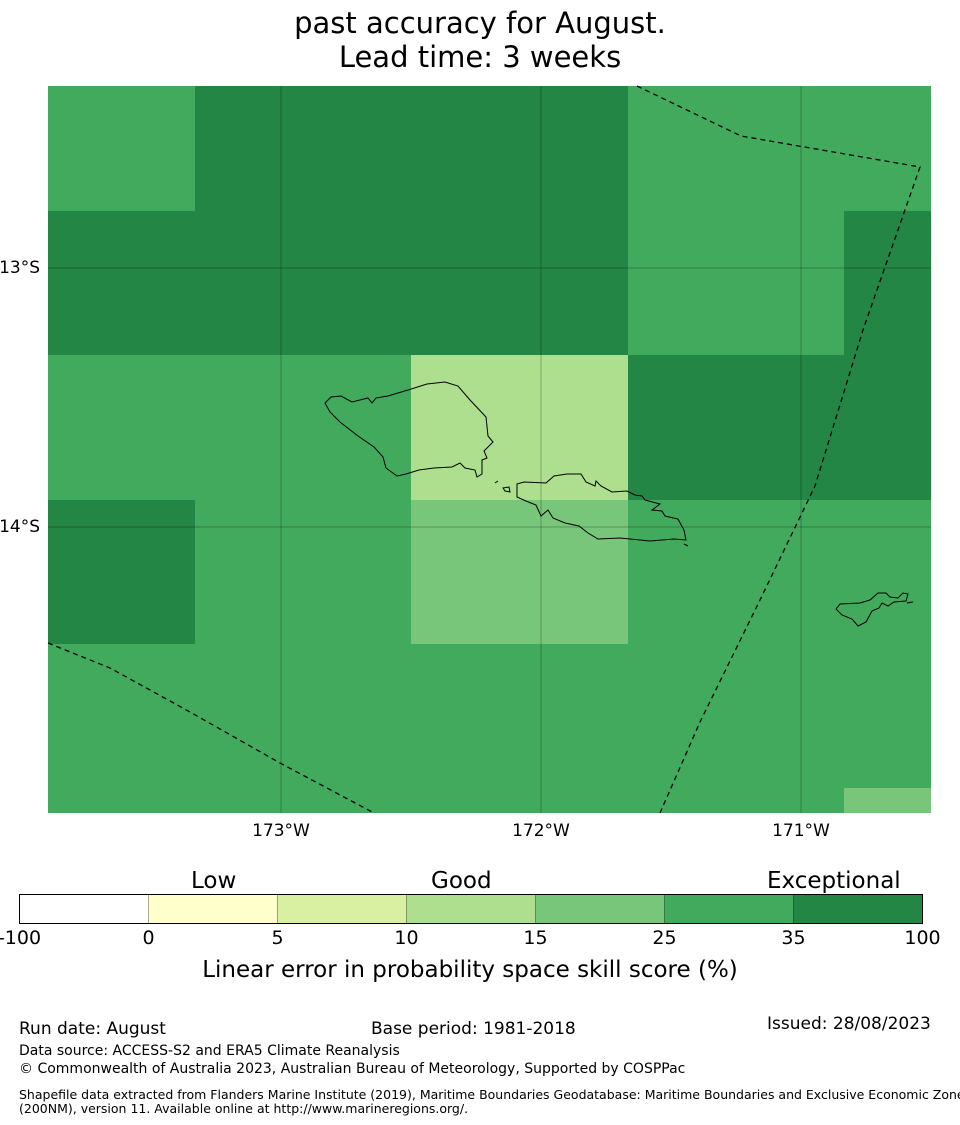 This screenshot has width=960, height=1125. I want to click on category-label-exceptional: Exceptional, so click(834, 881).